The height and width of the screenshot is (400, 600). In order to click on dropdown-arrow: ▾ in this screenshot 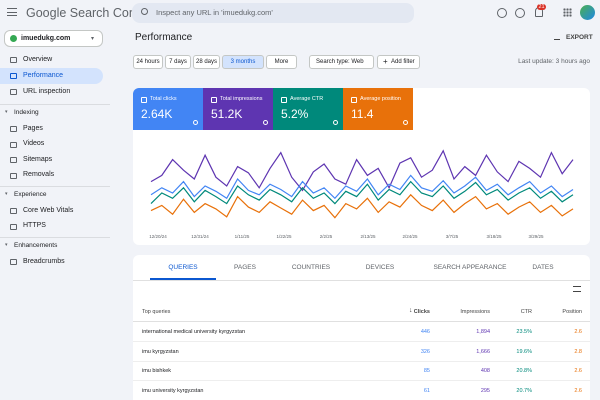, I will do `click(93, 39)`.